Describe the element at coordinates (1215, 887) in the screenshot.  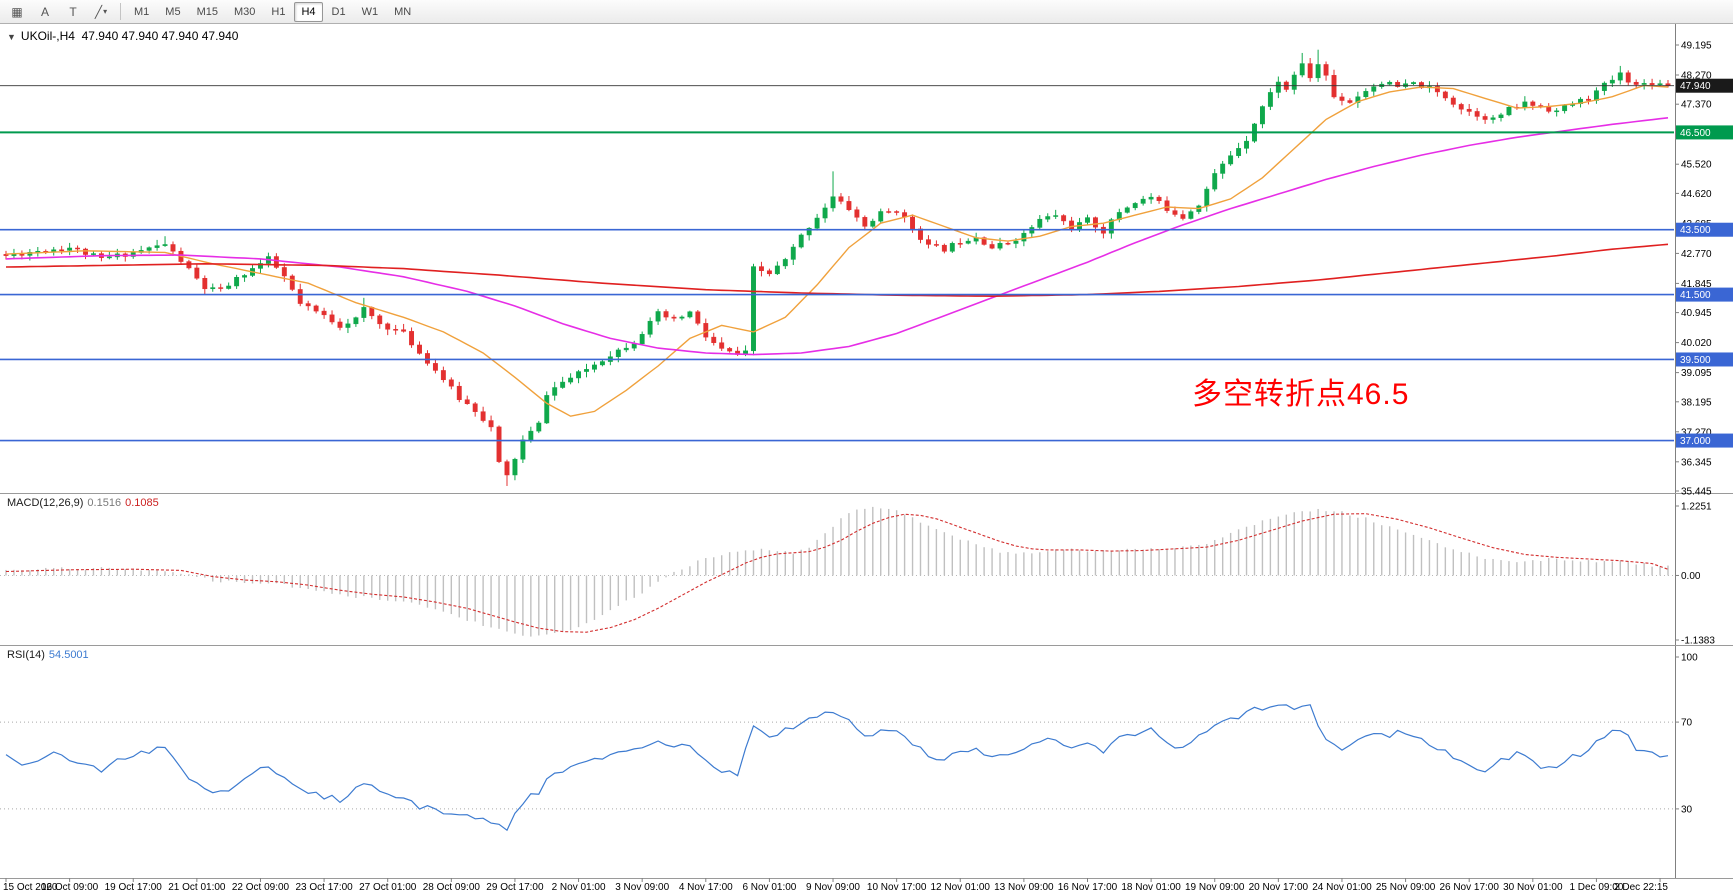
I see `svg-text: 19 Nov 09:00` at that location.